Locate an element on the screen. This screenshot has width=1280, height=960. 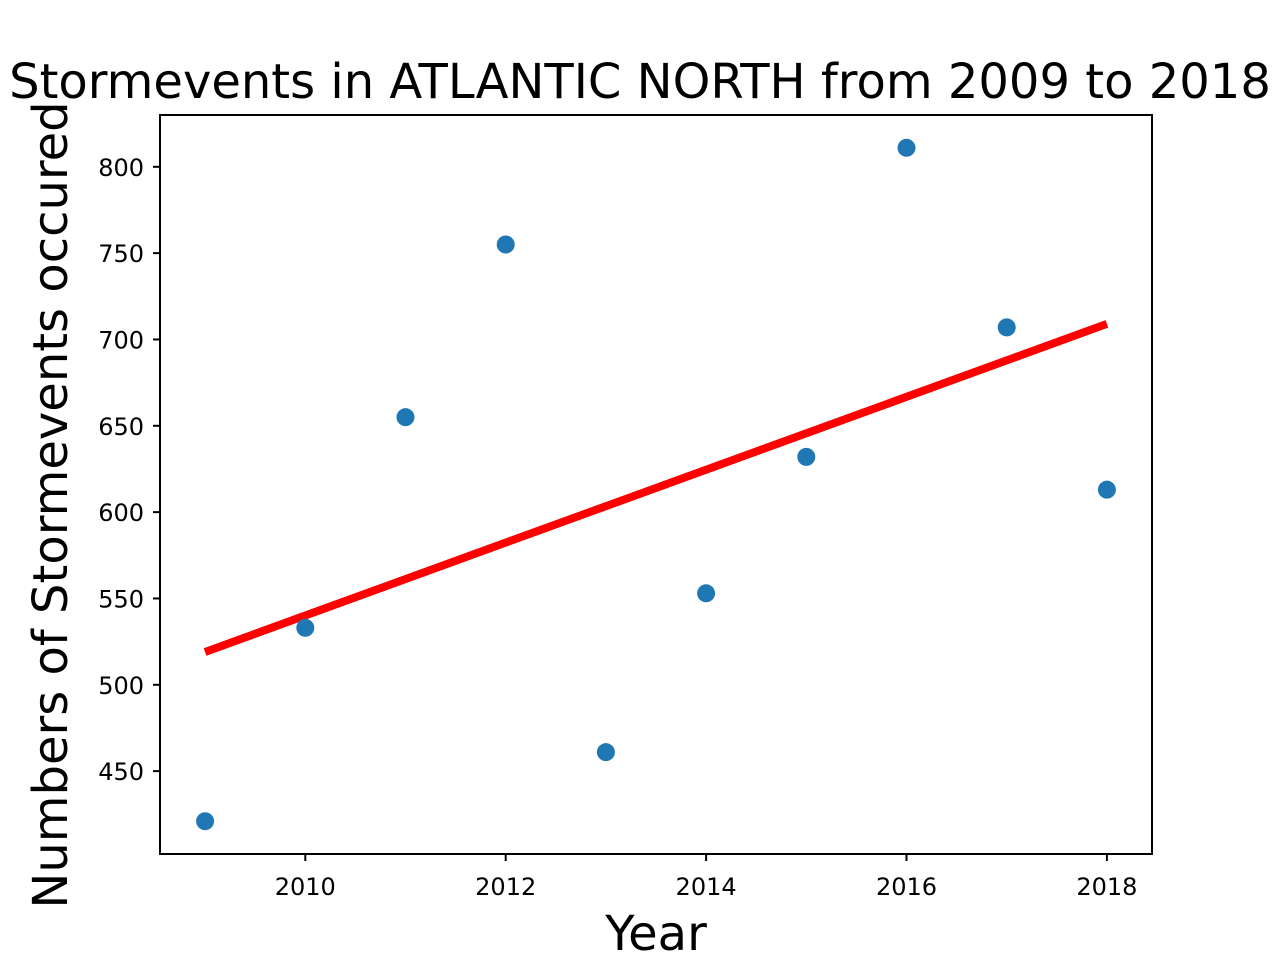
y-tick-label-750: 750 is located at coordinates (121, 254).